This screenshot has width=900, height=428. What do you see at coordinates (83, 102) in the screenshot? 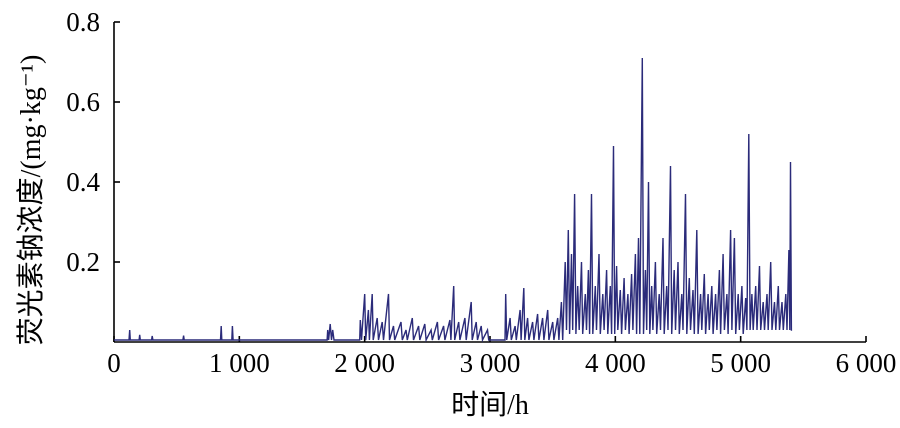
I see `y-tick-label: 0.6` at bounding box center [83, 102].